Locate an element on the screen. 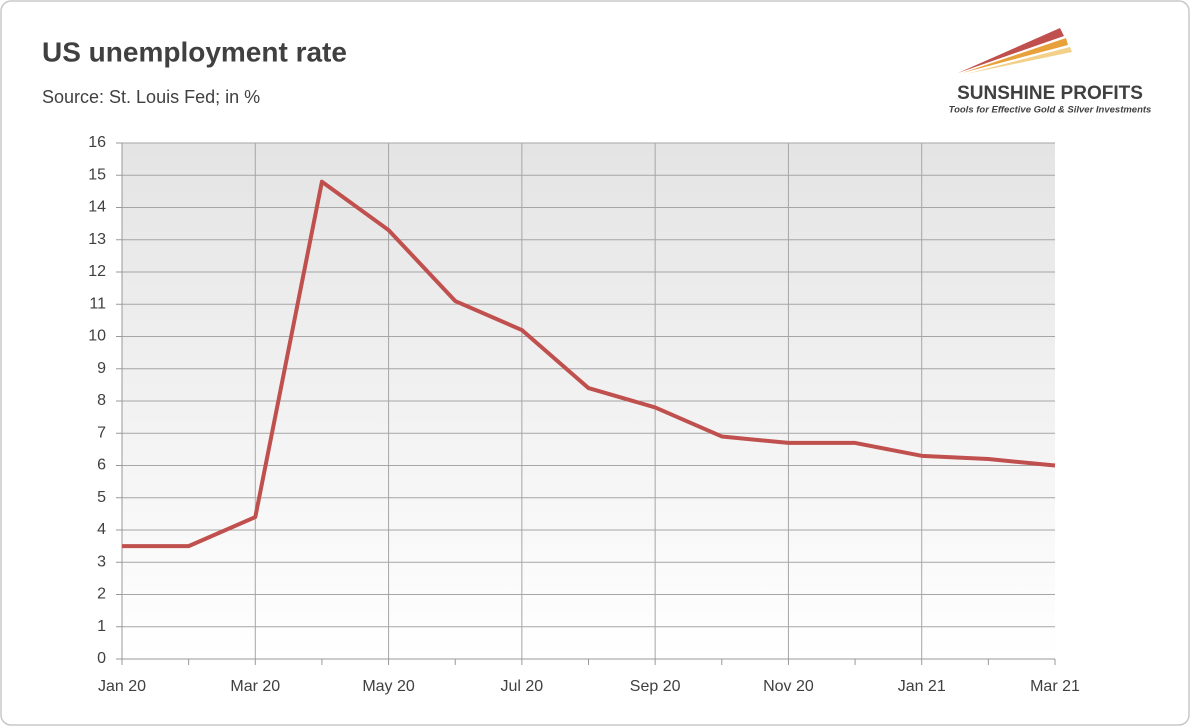 This screenshot has width=1190, height=726. y-tick-label: 6 is located at coordinates (101, 465).